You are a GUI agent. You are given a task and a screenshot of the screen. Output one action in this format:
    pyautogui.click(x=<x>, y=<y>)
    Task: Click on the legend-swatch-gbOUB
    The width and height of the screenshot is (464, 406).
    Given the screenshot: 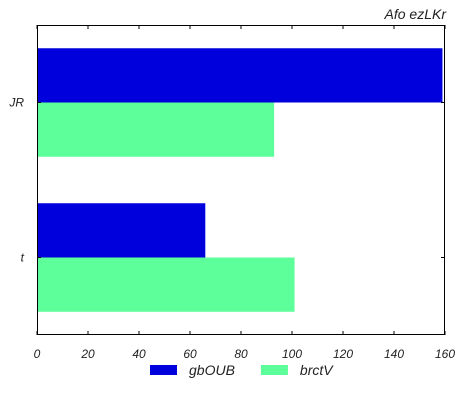 What is the action you would take?
    pyautogui.click(x=163, y=370)
    